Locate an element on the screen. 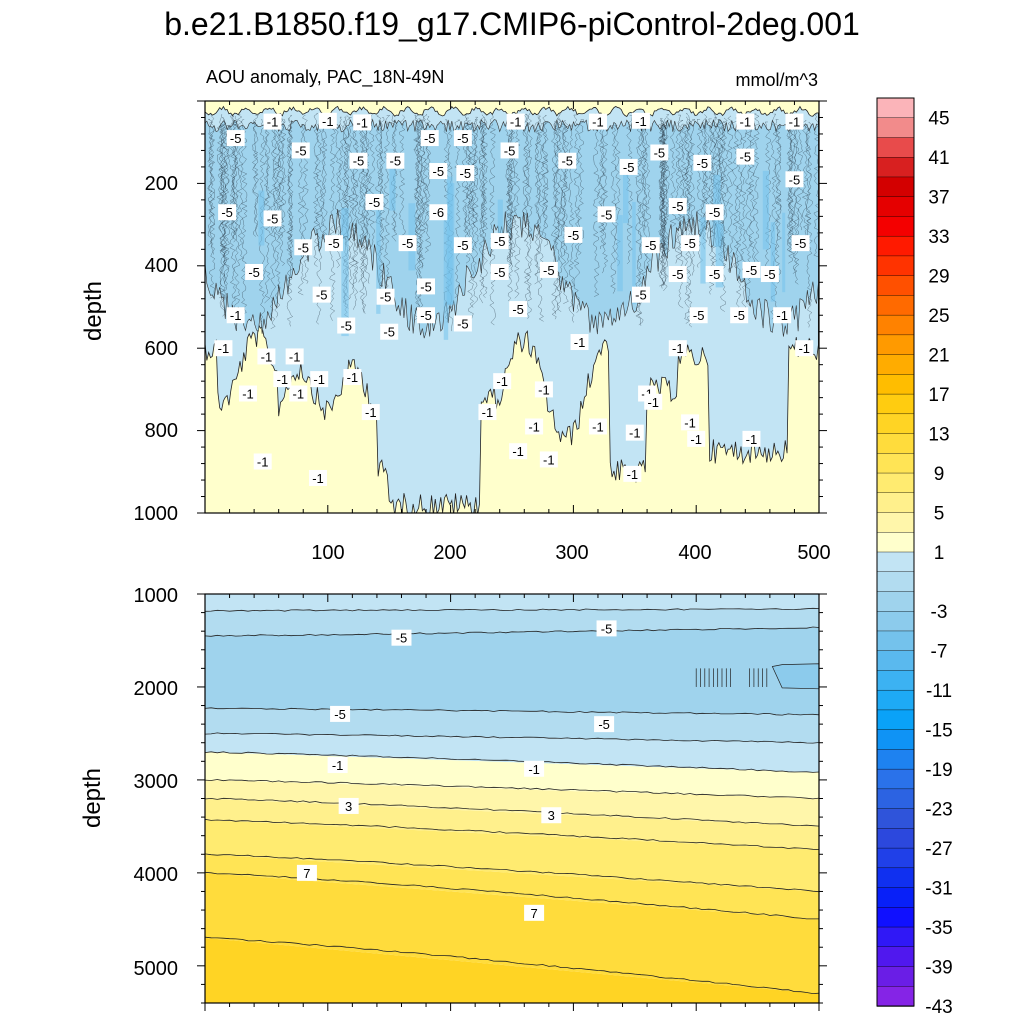  upper-x-tick-label: 200 is located at coordinates (449, 553).